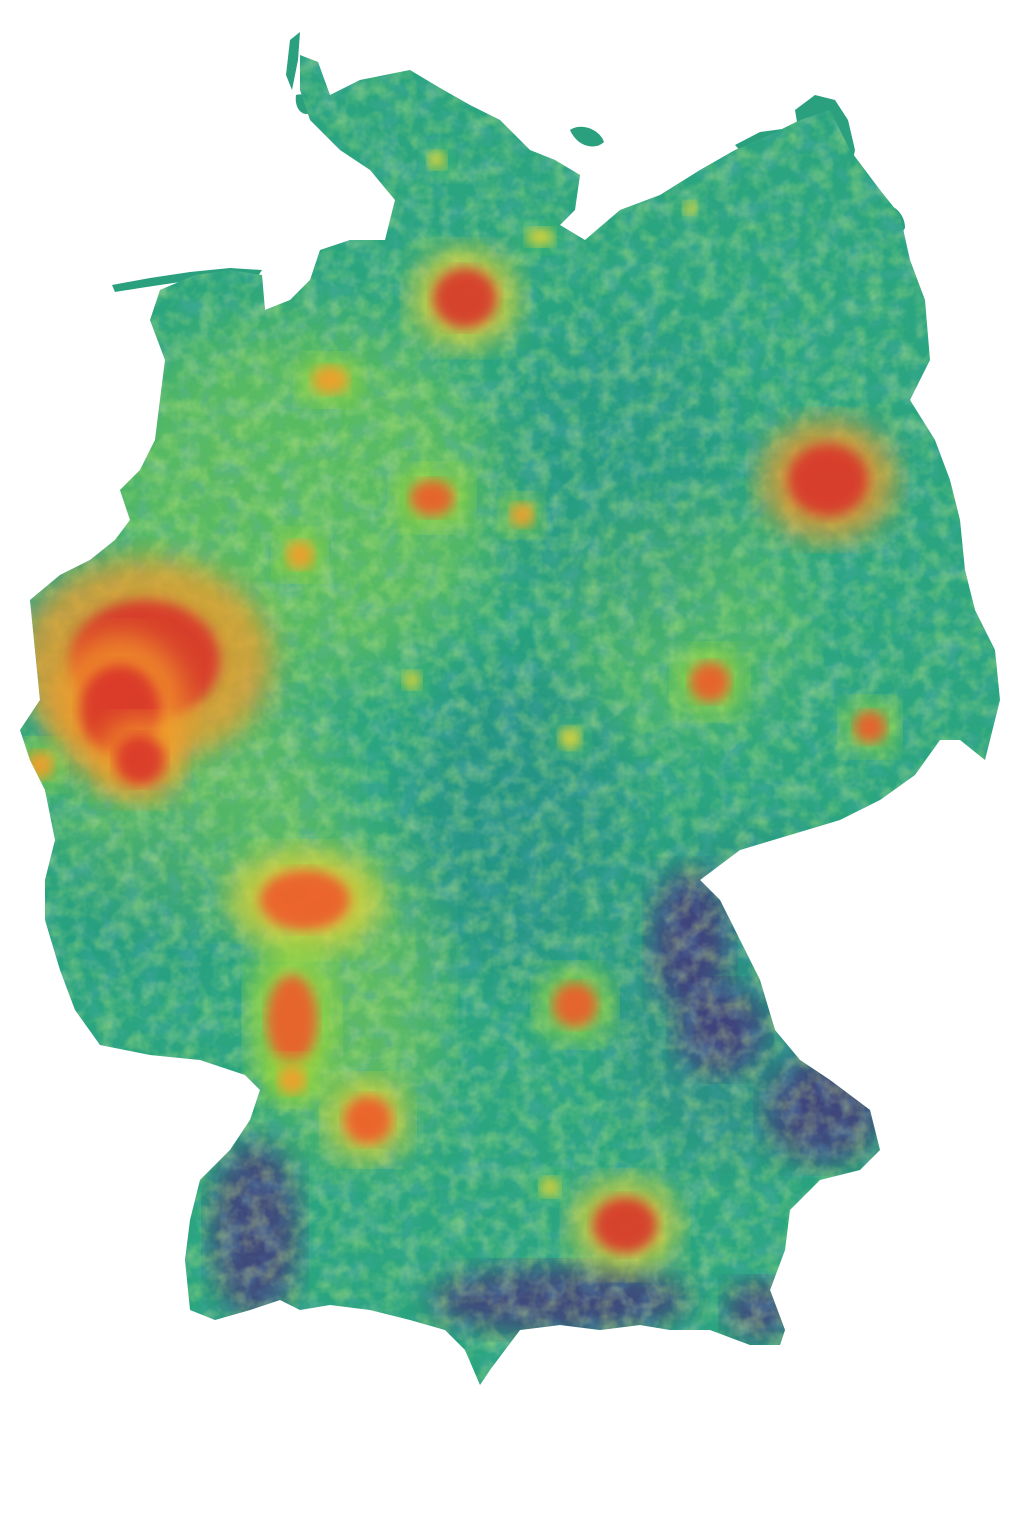  Describe the element at coordinates (465, 298) in the screenshot. I see `hotspot-hamburg` at that location.